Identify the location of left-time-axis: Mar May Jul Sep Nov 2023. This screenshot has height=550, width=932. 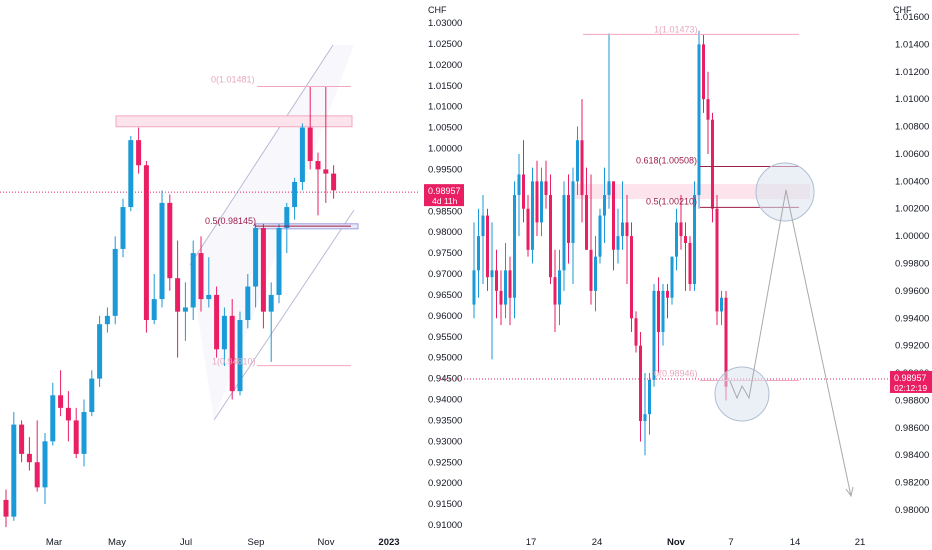
(223, 542).